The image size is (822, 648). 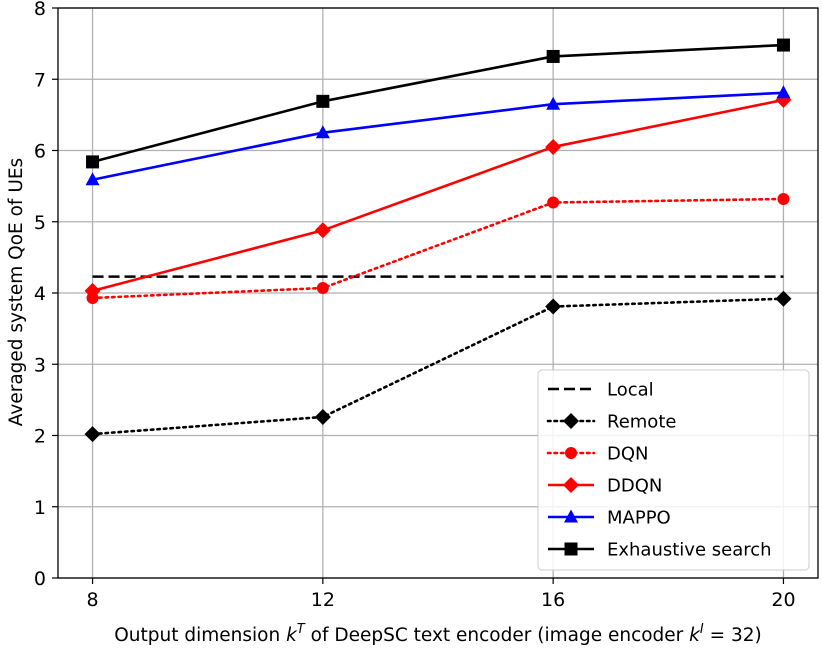 I want to click on legend-label: Local, so click(x=630, y=390).